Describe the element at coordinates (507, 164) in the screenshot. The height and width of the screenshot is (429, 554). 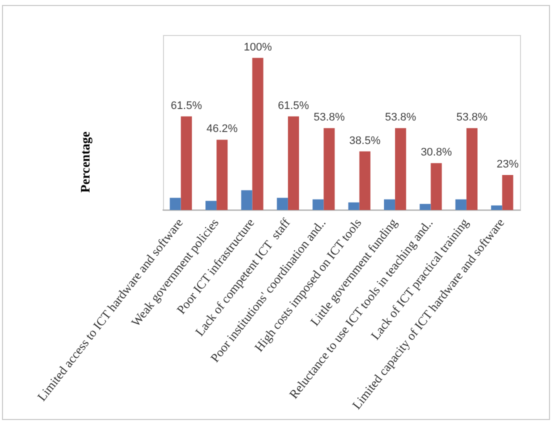
I see `data-label: 23%` at that location.